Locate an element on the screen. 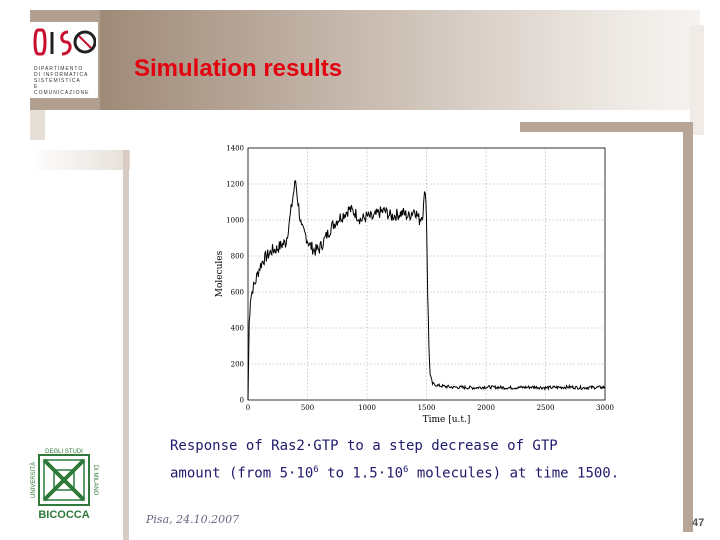 This screenshot has height=540, width=720. y-tick-label: 1400 is located at coordinates (235, 149).